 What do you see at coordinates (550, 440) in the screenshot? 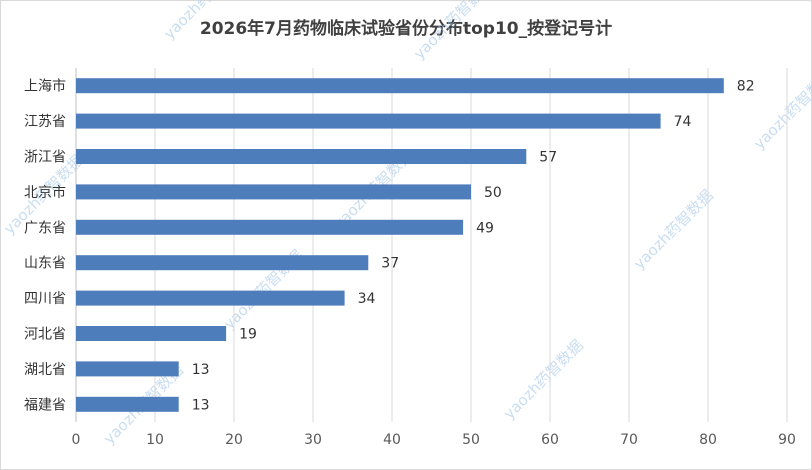
I see `x-tick-label: 60` at bounding box center [550, 440].